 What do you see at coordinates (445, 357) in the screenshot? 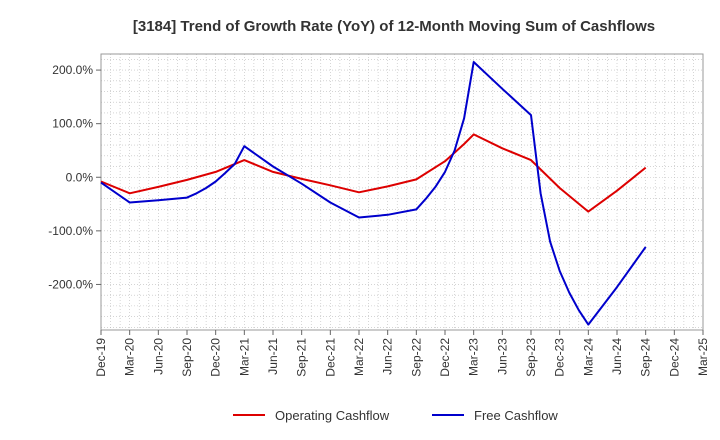
I see `x-tick-label: Dec-22` at bounding box center [445, 357].